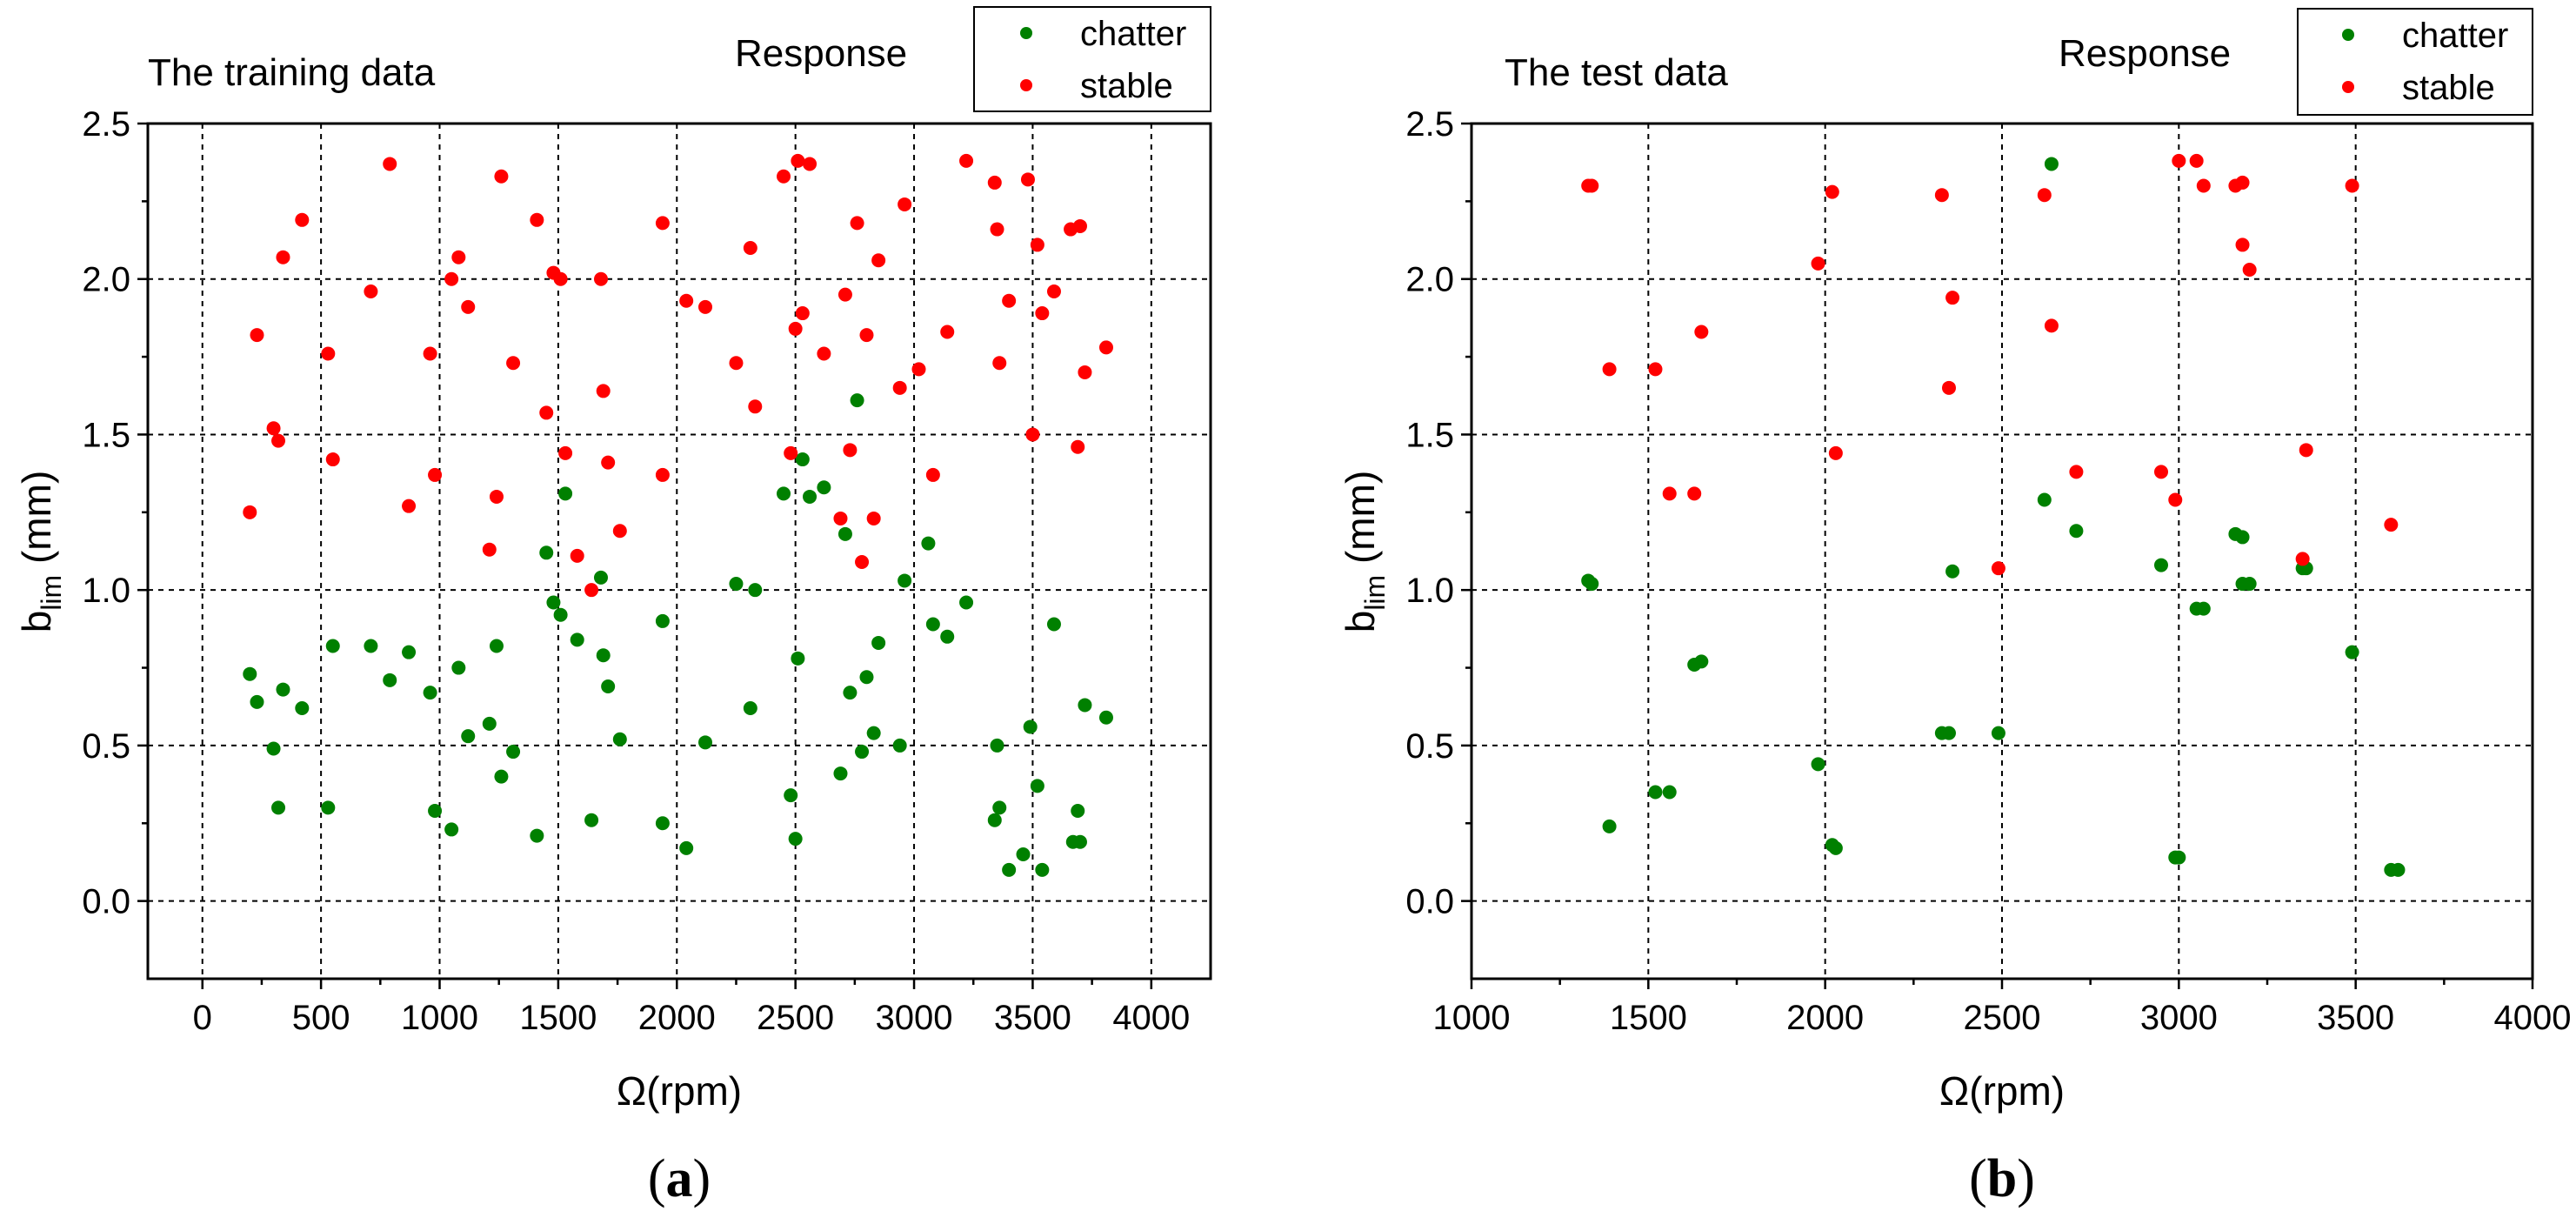  What do you see at coordinates (292, 72) in the screenshot?
I see `panel-a-title: The training data` at bounding box center [292, 72].